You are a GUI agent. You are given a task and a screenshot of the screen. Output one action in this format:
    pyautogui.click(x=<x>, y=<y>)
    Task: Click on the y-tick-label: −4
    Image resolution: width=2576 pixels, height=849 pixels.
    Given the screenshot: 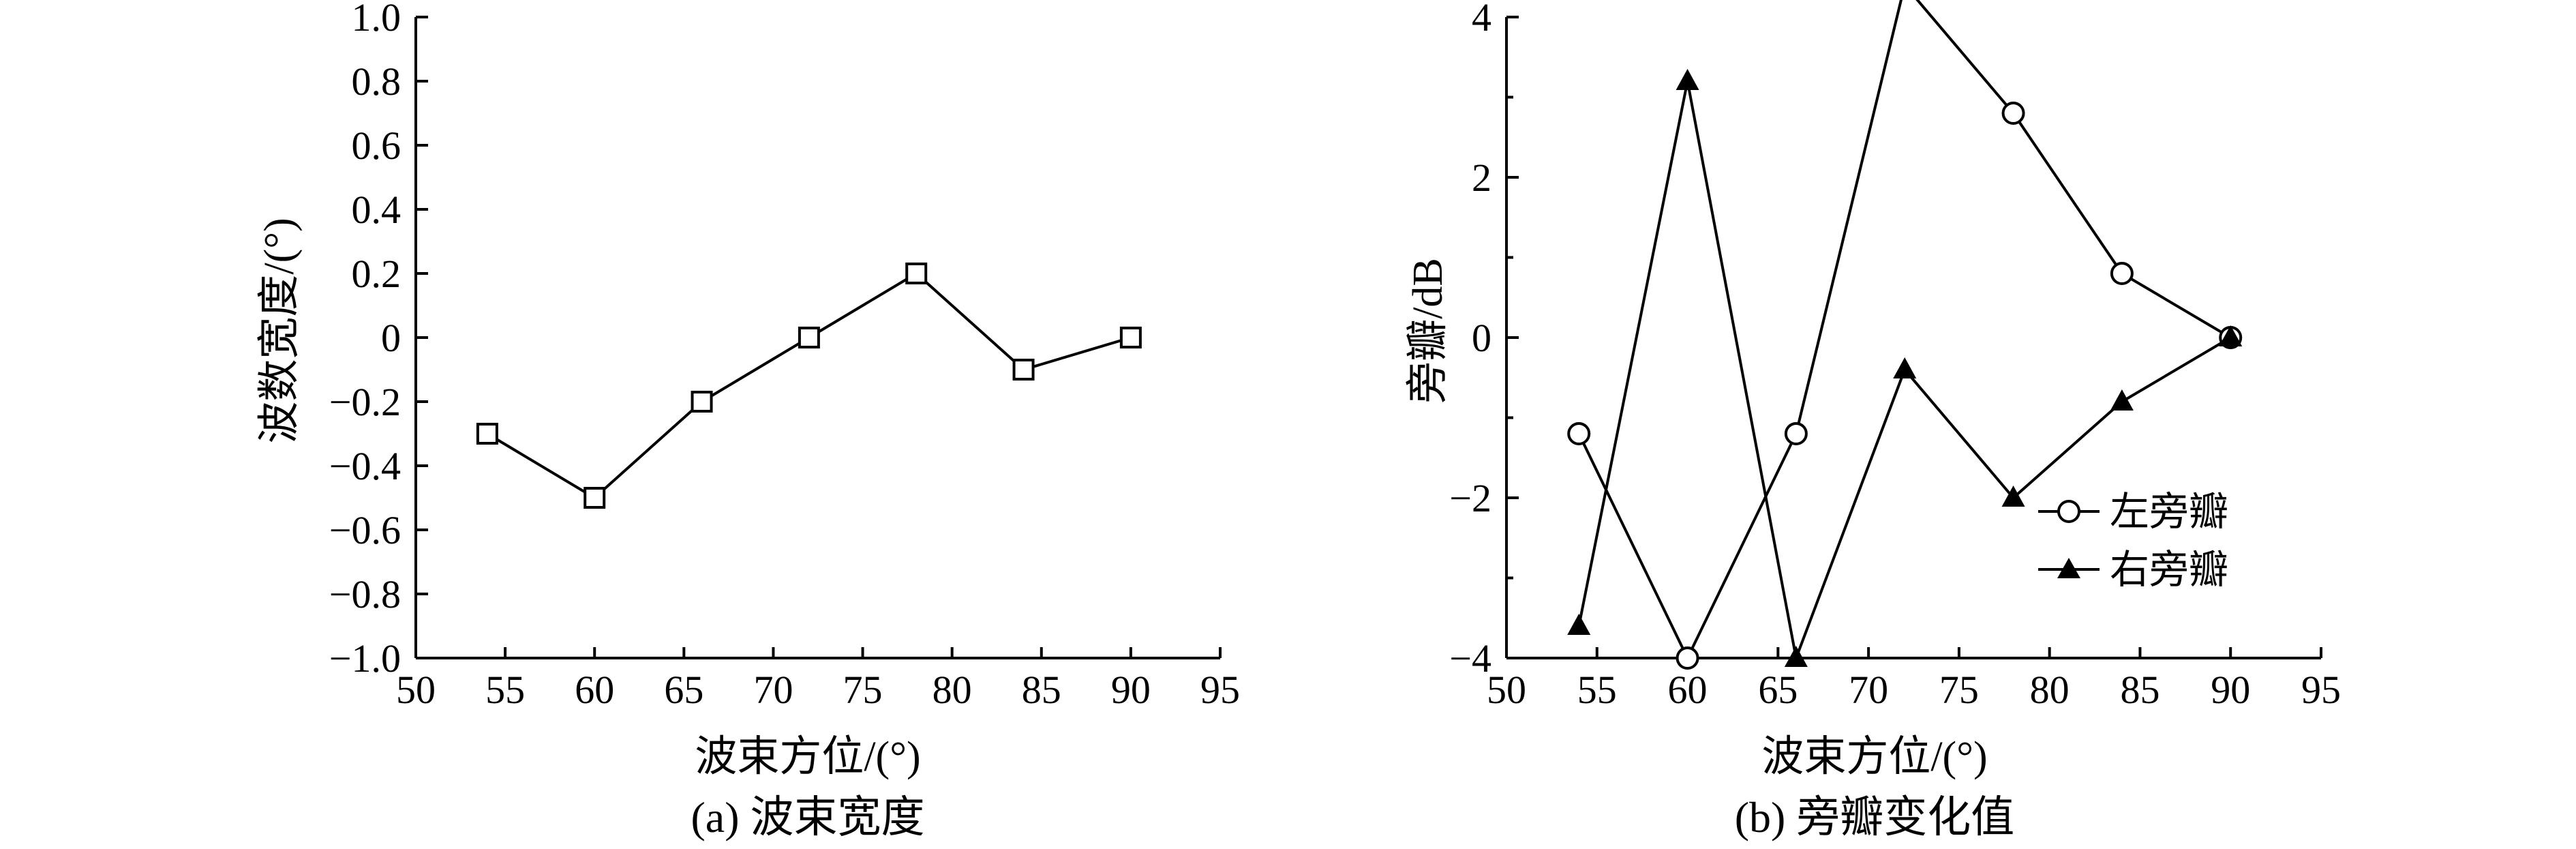 What is the action you would take?
    pyautogui.click(x=1470, y=658)
    